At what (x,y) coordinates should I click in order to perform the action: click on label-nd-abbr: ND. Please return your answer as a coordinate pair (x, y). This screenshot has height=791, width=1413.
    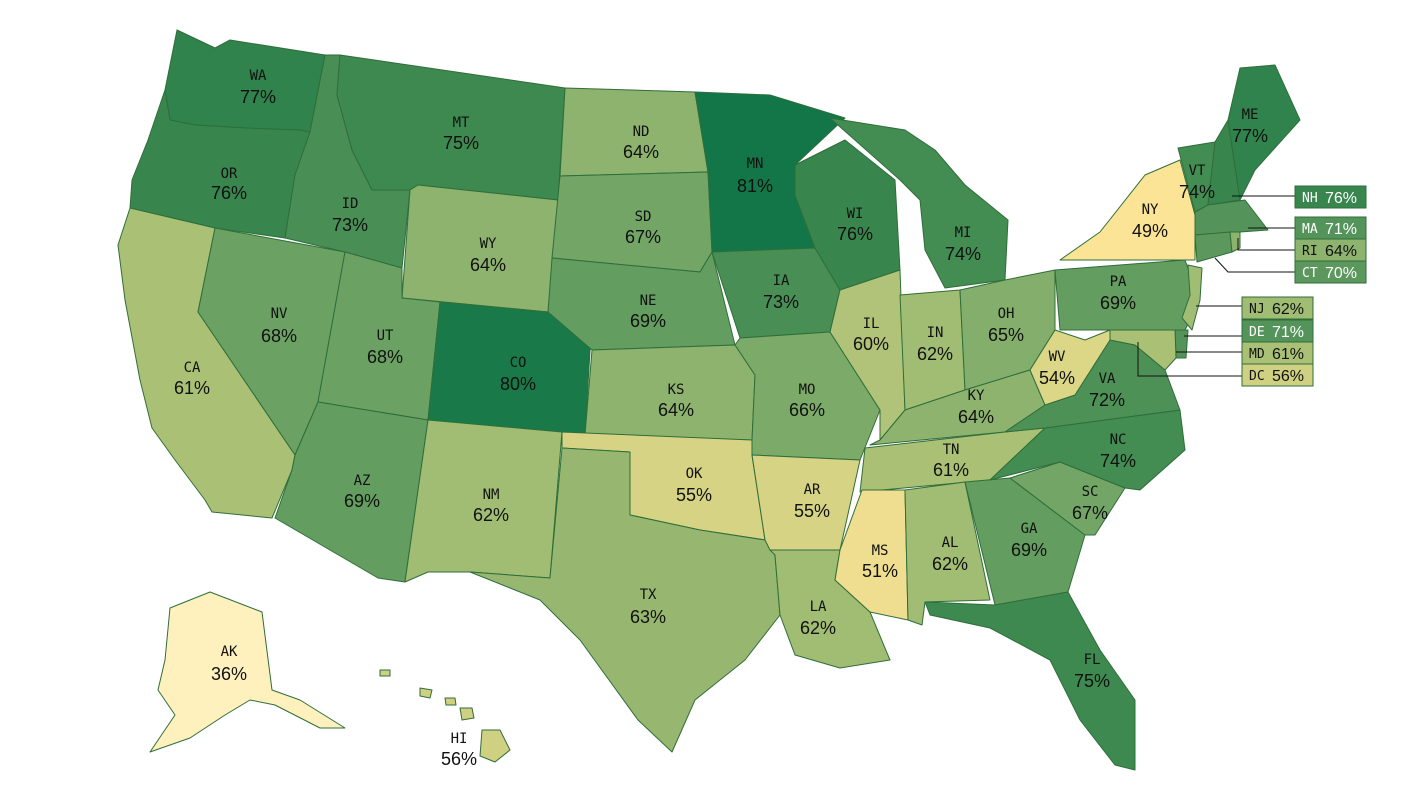
    Looking at the image, I should click on (641, 132).